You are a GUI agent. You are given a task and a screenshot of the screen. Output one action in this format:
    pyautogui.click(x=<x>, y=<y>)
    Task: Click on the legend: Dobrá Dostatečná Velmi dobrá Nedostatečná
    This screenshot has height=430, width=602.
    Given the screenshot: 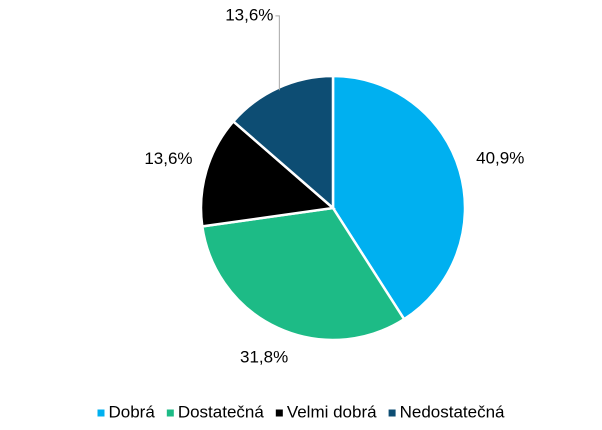 What is the action you would take?
    pyautogui.click(x=301, y=411)
    